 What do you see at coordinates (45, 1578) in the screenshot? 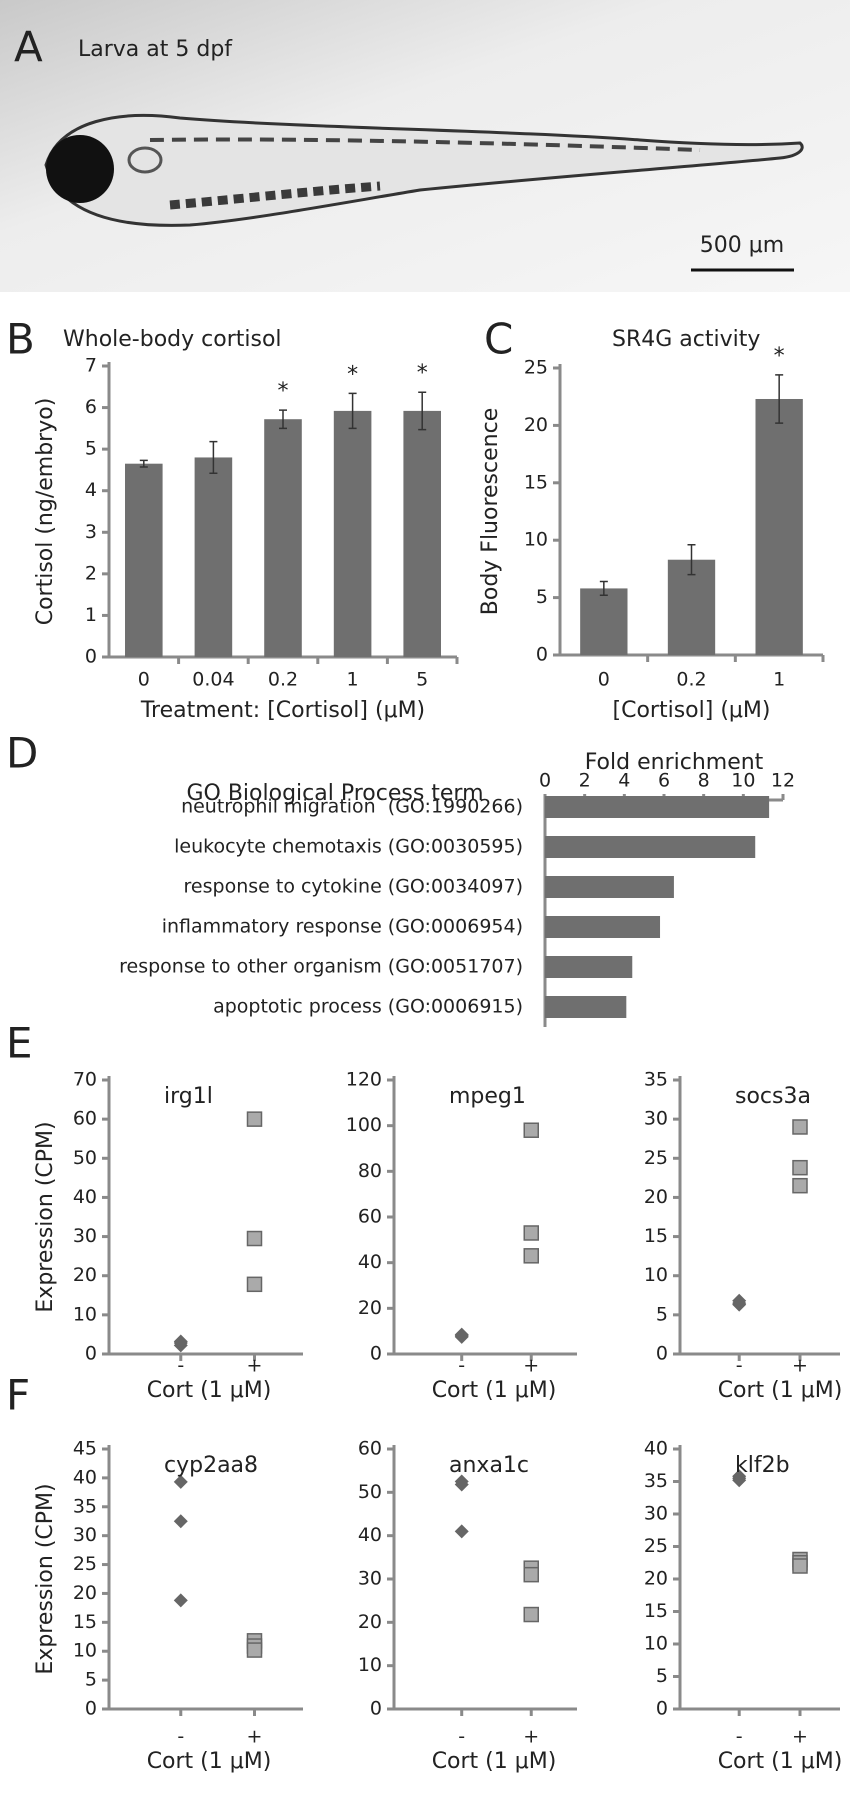
I see `y-axis-label: Expression (CPM)` at bounding box center [45, 1578].